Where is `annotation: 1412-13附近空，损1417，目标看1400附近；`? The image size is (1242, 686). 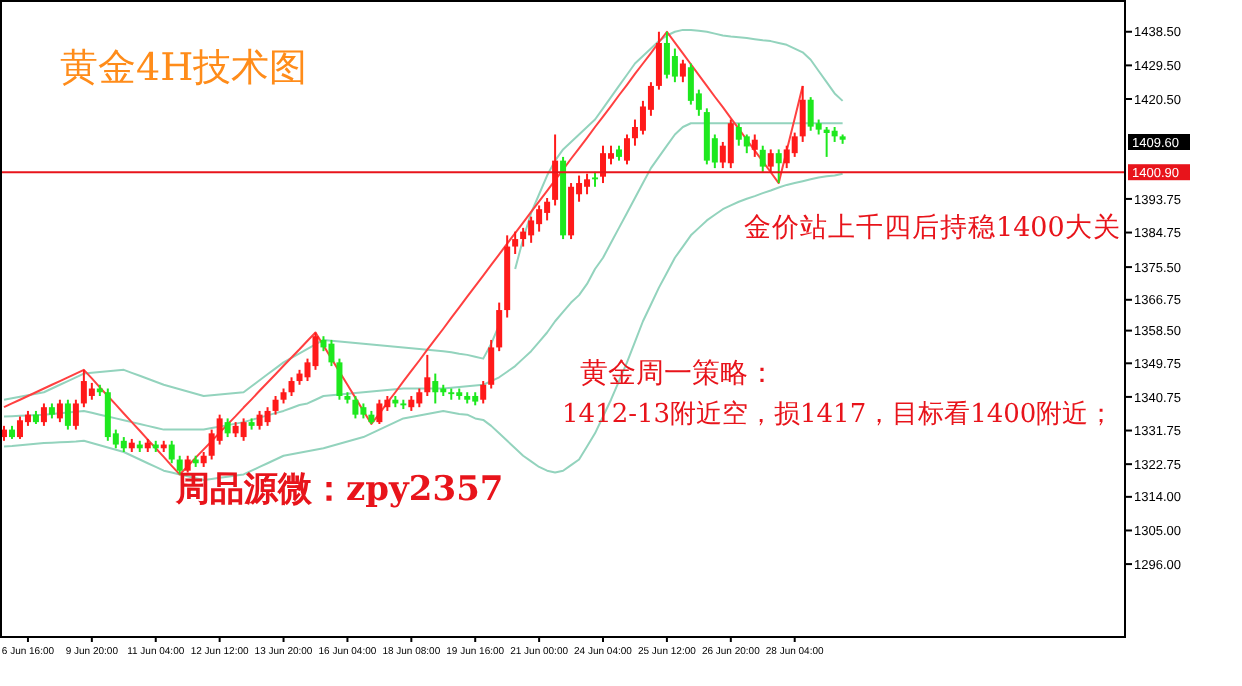 annotation: 1412-13附近空，损1417，目标看1400附近； is located at coordinates (838, 415).